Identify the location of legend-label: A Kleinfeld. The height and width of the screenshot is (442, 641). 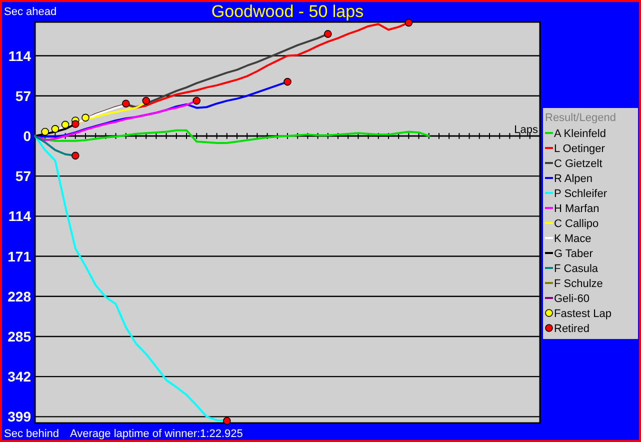
(580, 134).